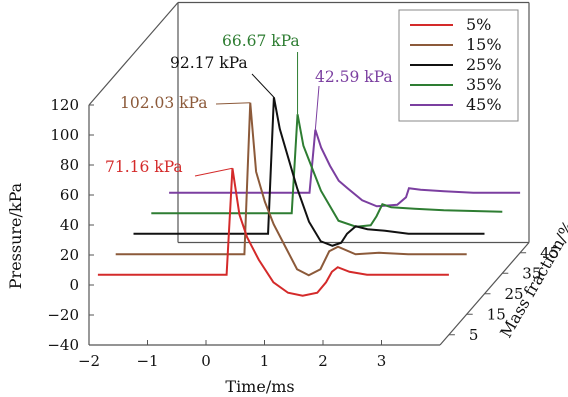  What do you see at coordinates (209, 63) in the screenshot?
I see `peak-label: 92.17 kPa` at bounding box center [209, 63].